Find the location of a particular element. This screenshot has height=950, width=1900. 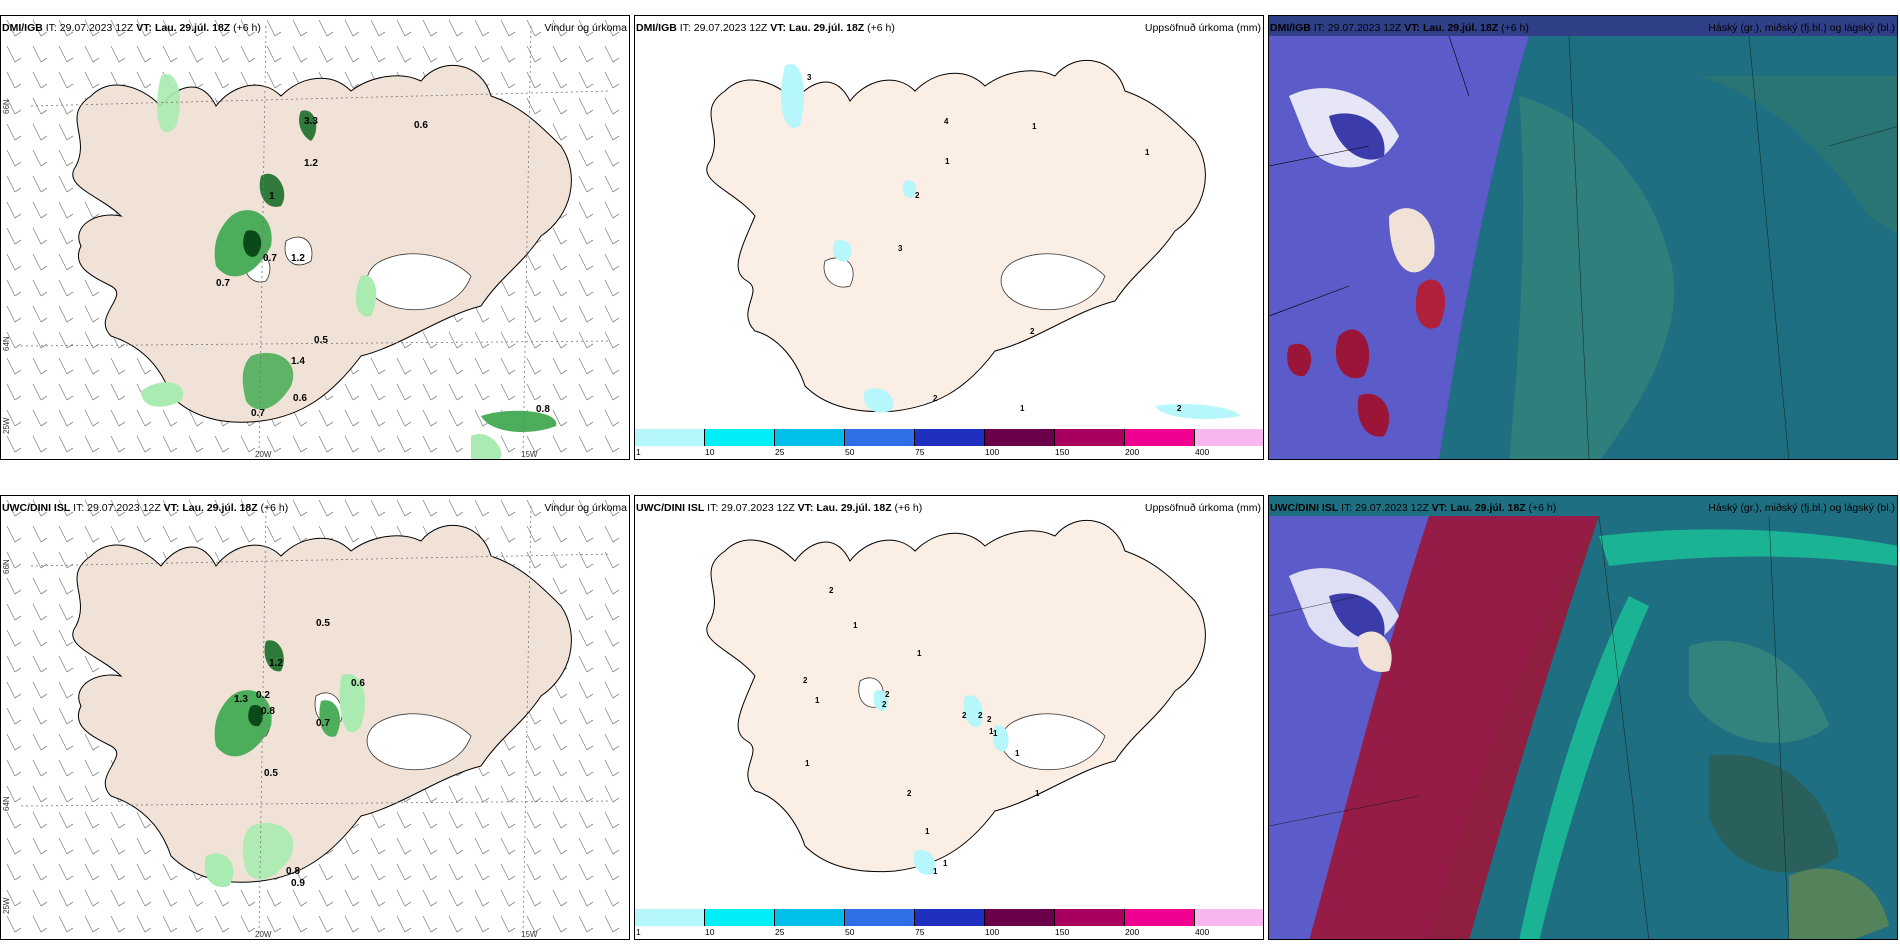

precip-value: 0.5 is located at coordinates (271, 773).